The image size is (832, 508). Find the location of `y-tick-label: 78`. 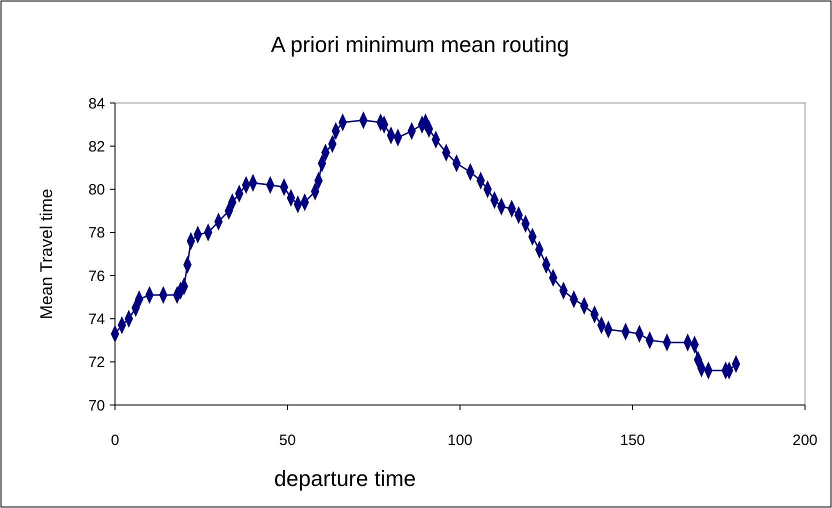

y-tick-label: 78 is located at coordinates (96, 233).